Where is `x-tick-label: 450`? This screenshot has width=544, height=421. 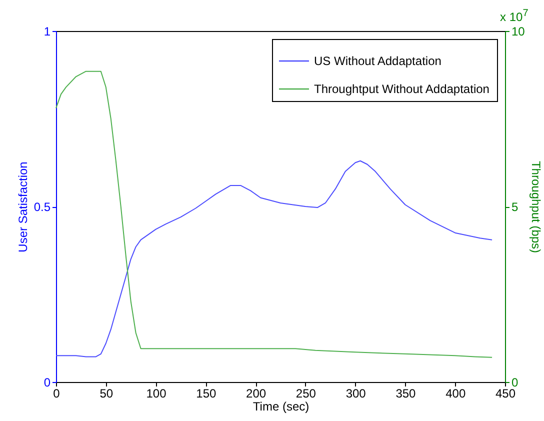
x-tick-label: 450 is located at coordinates (505, 393).